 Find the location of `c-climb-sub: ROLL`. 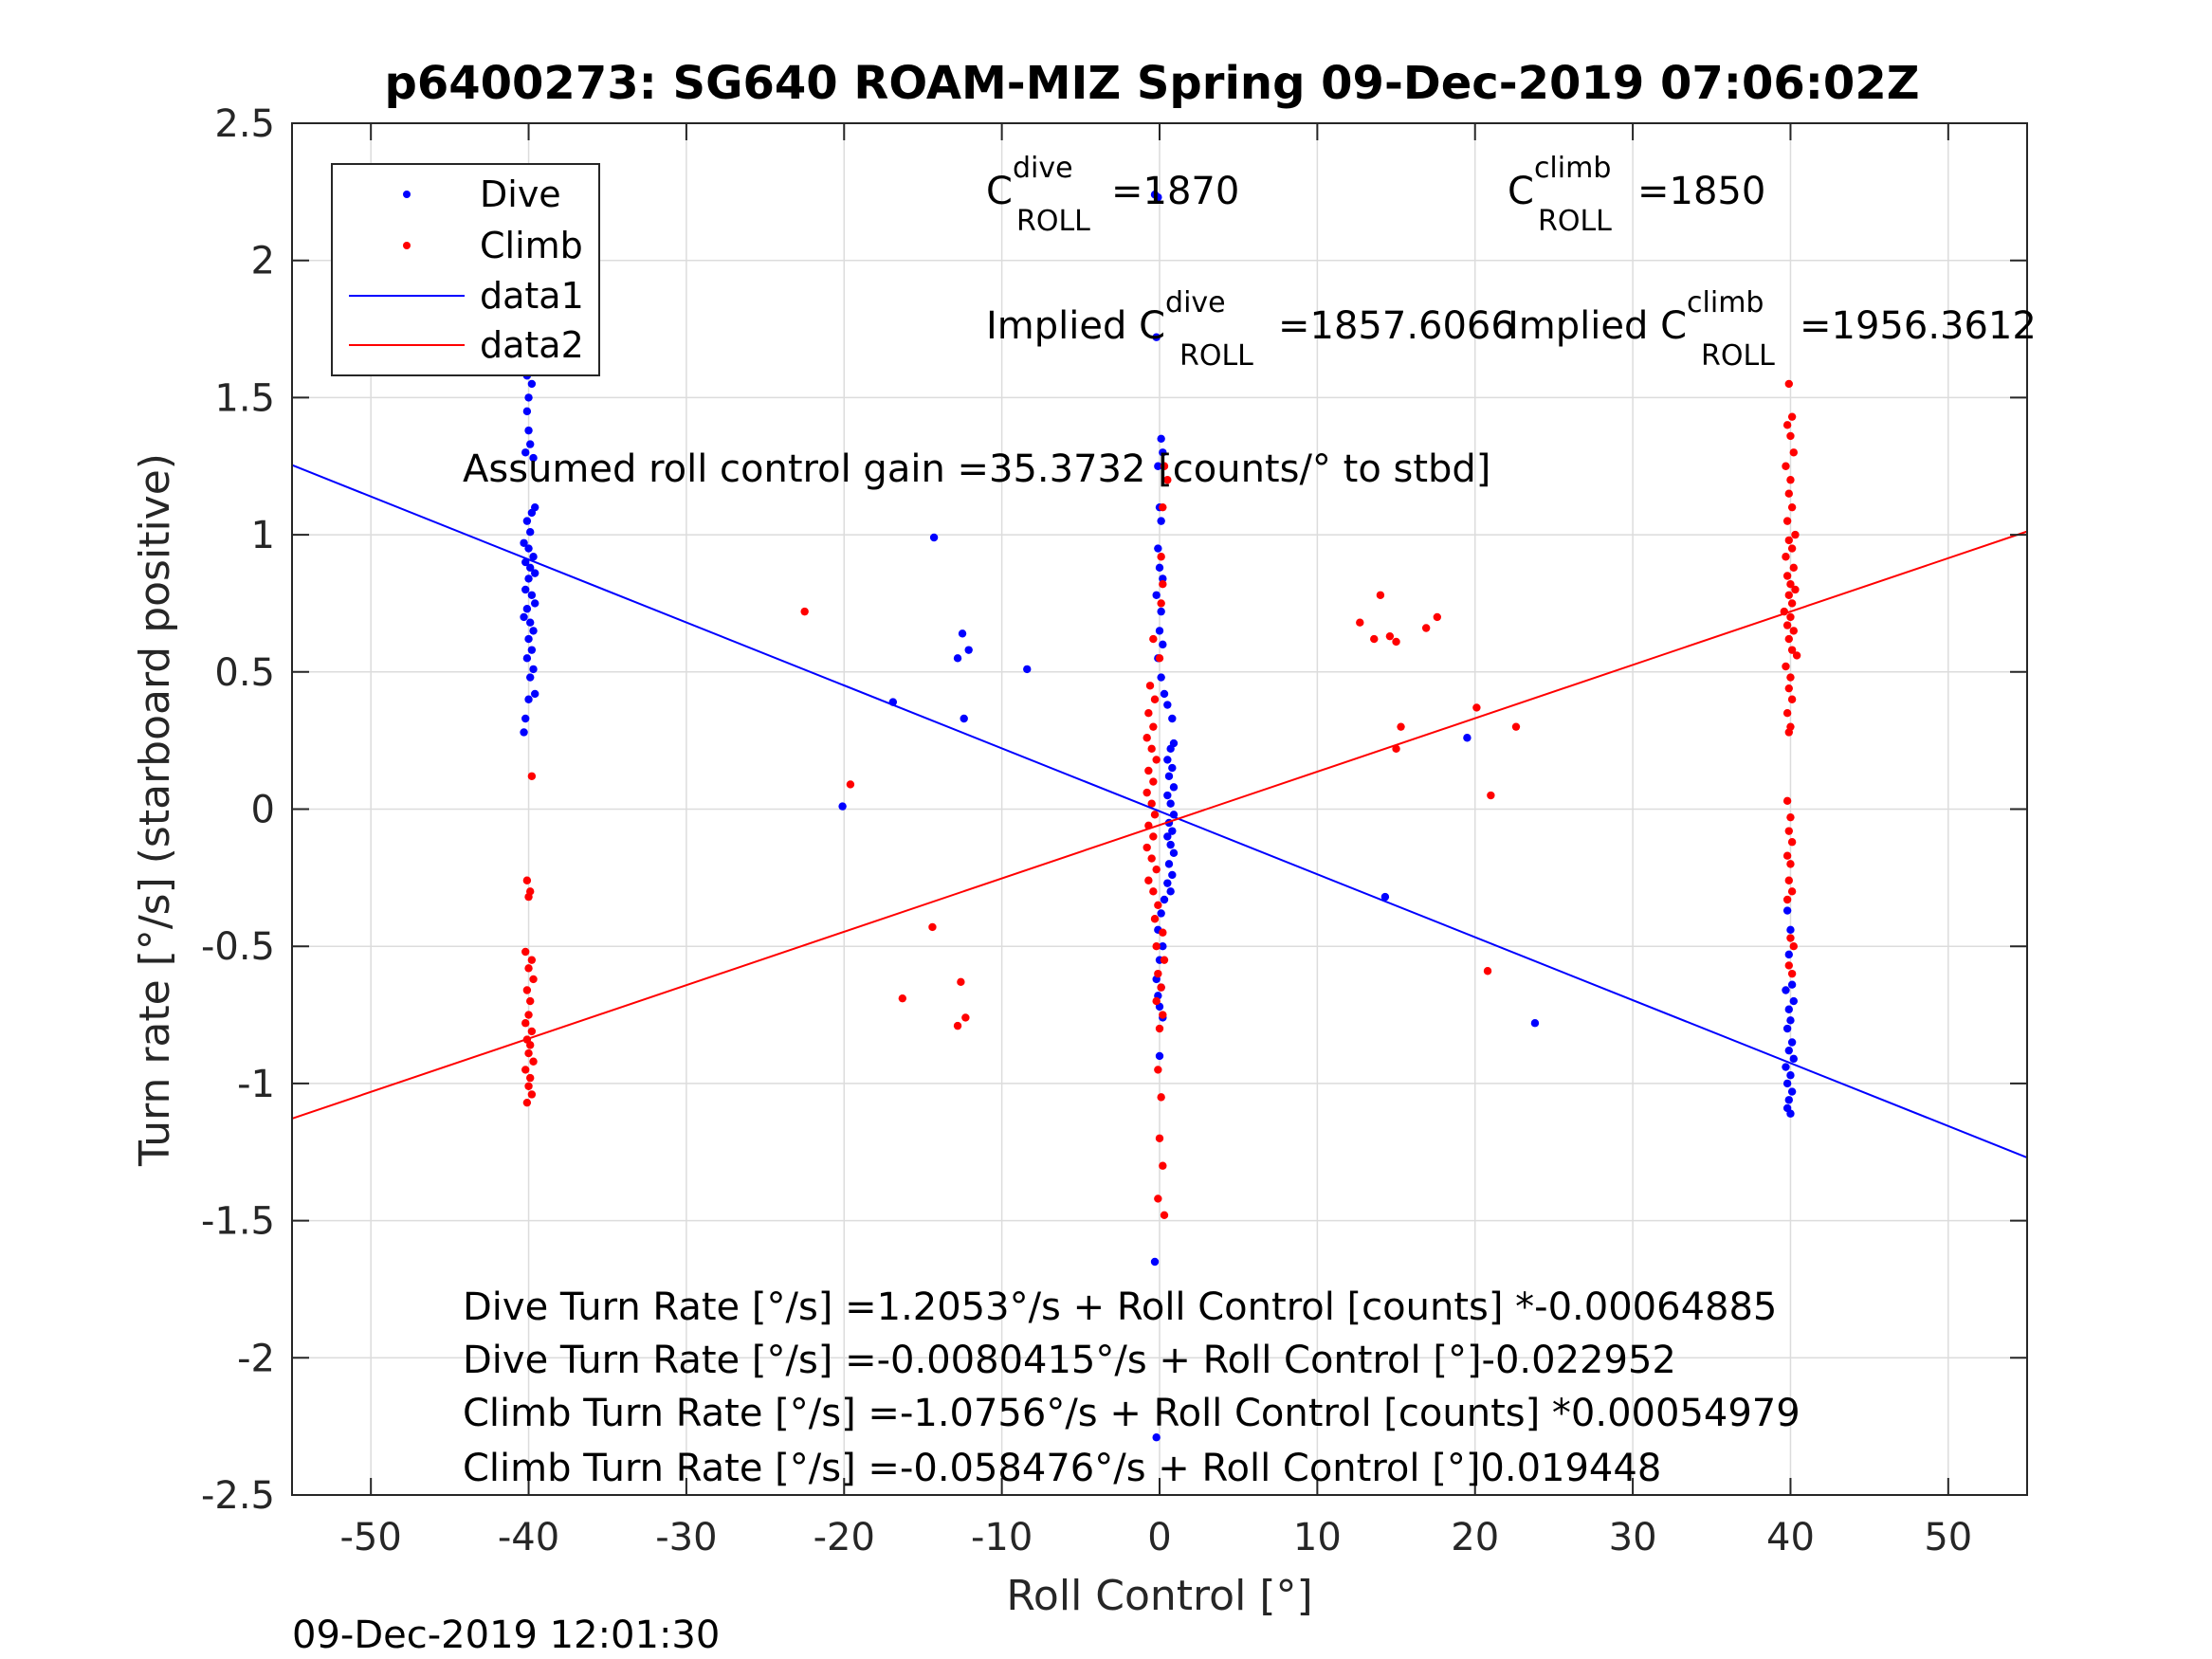

c-climb-sub: ROLL is located at coordinates (1575, 221).